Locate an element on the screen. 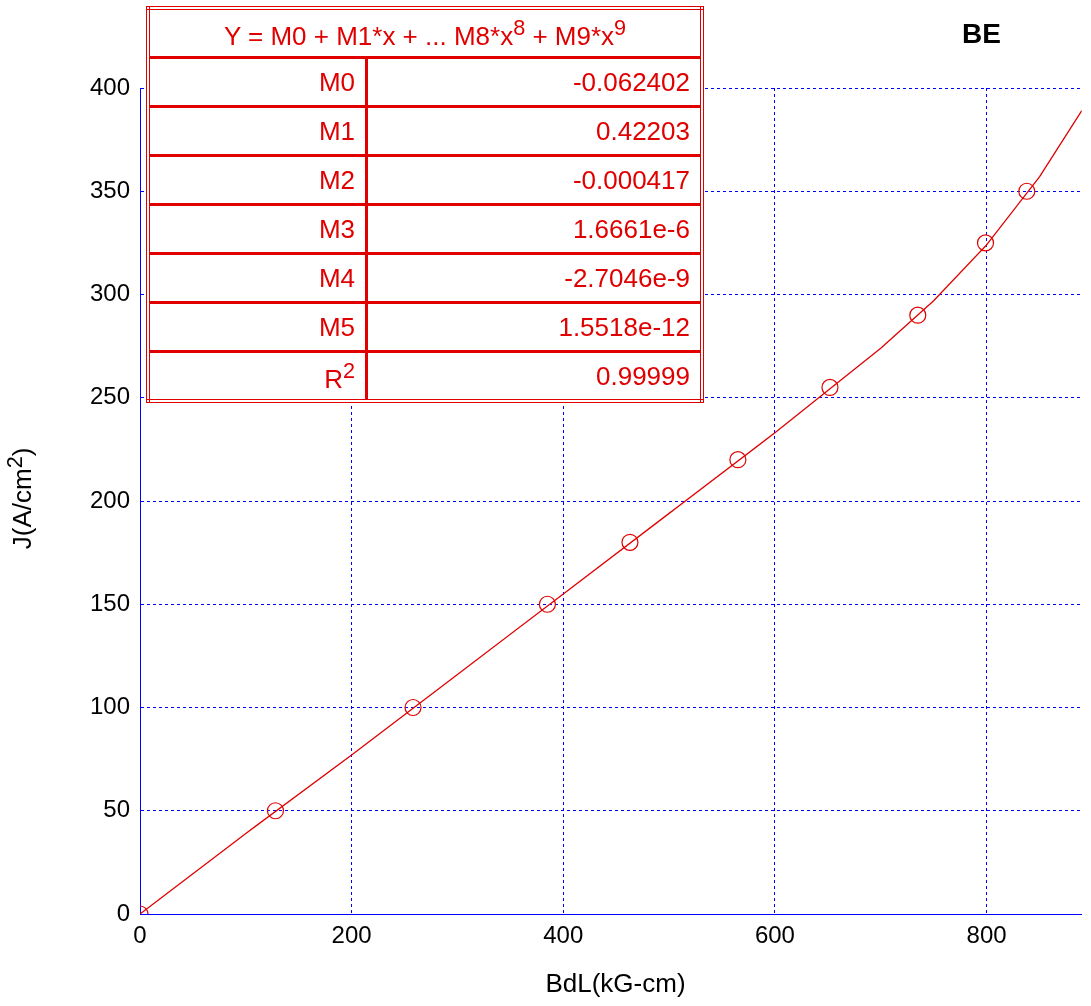  annotation: M5 is located at coordinates (257, 327).